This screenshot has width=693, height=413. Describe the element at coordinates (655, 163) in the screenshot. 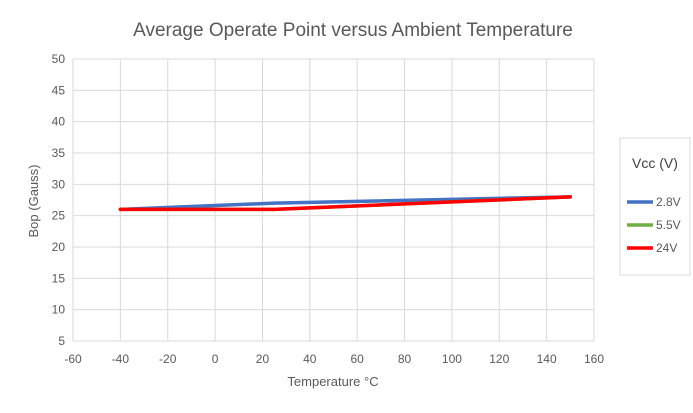

I see `legend-title: Vcc (V)` at that location.